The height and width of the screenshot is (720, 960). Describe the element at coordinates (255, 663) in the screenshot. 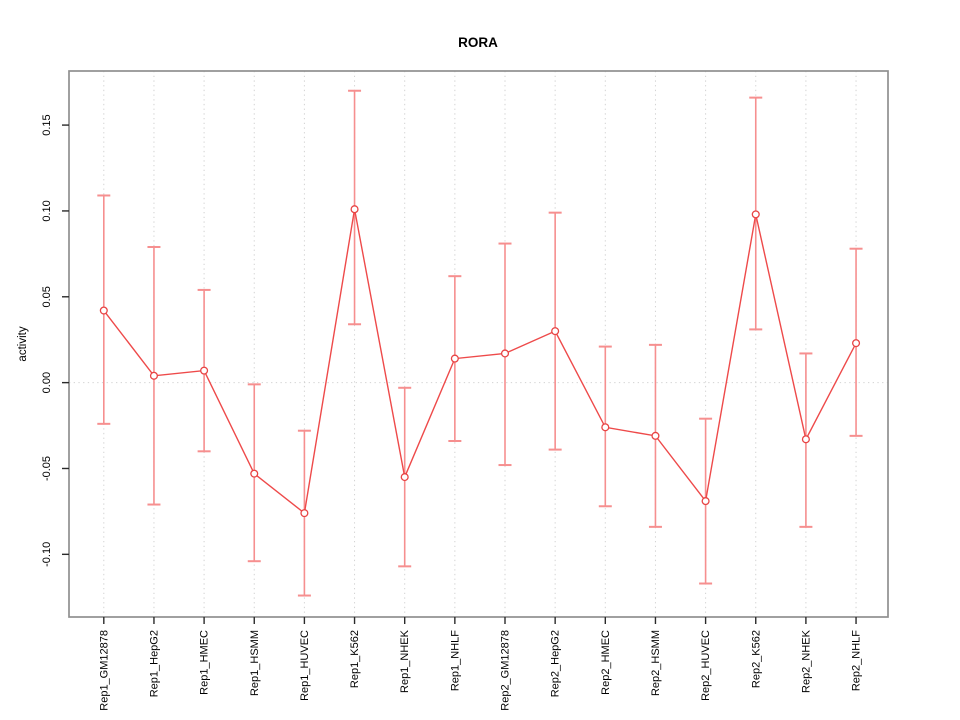

I see `x-tick-label: Rep1_HSMM` at that location.